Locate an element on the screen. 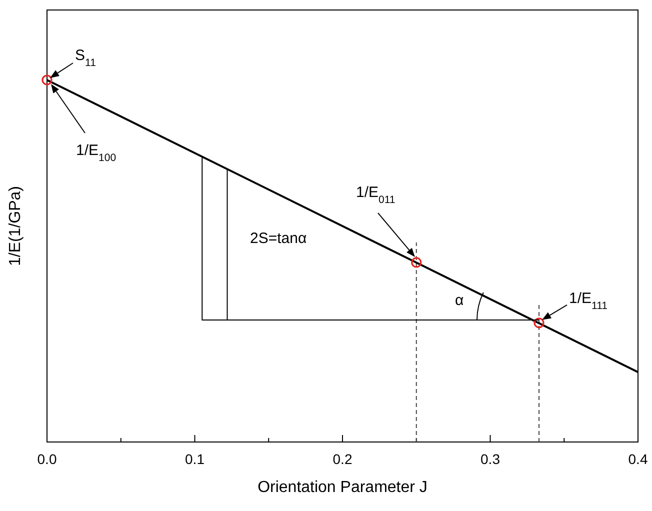 Image resolution: width=652 pixels, height=511 pixels. x-axis-title: Orientation Parameter J is located at coordinates (343, 487).